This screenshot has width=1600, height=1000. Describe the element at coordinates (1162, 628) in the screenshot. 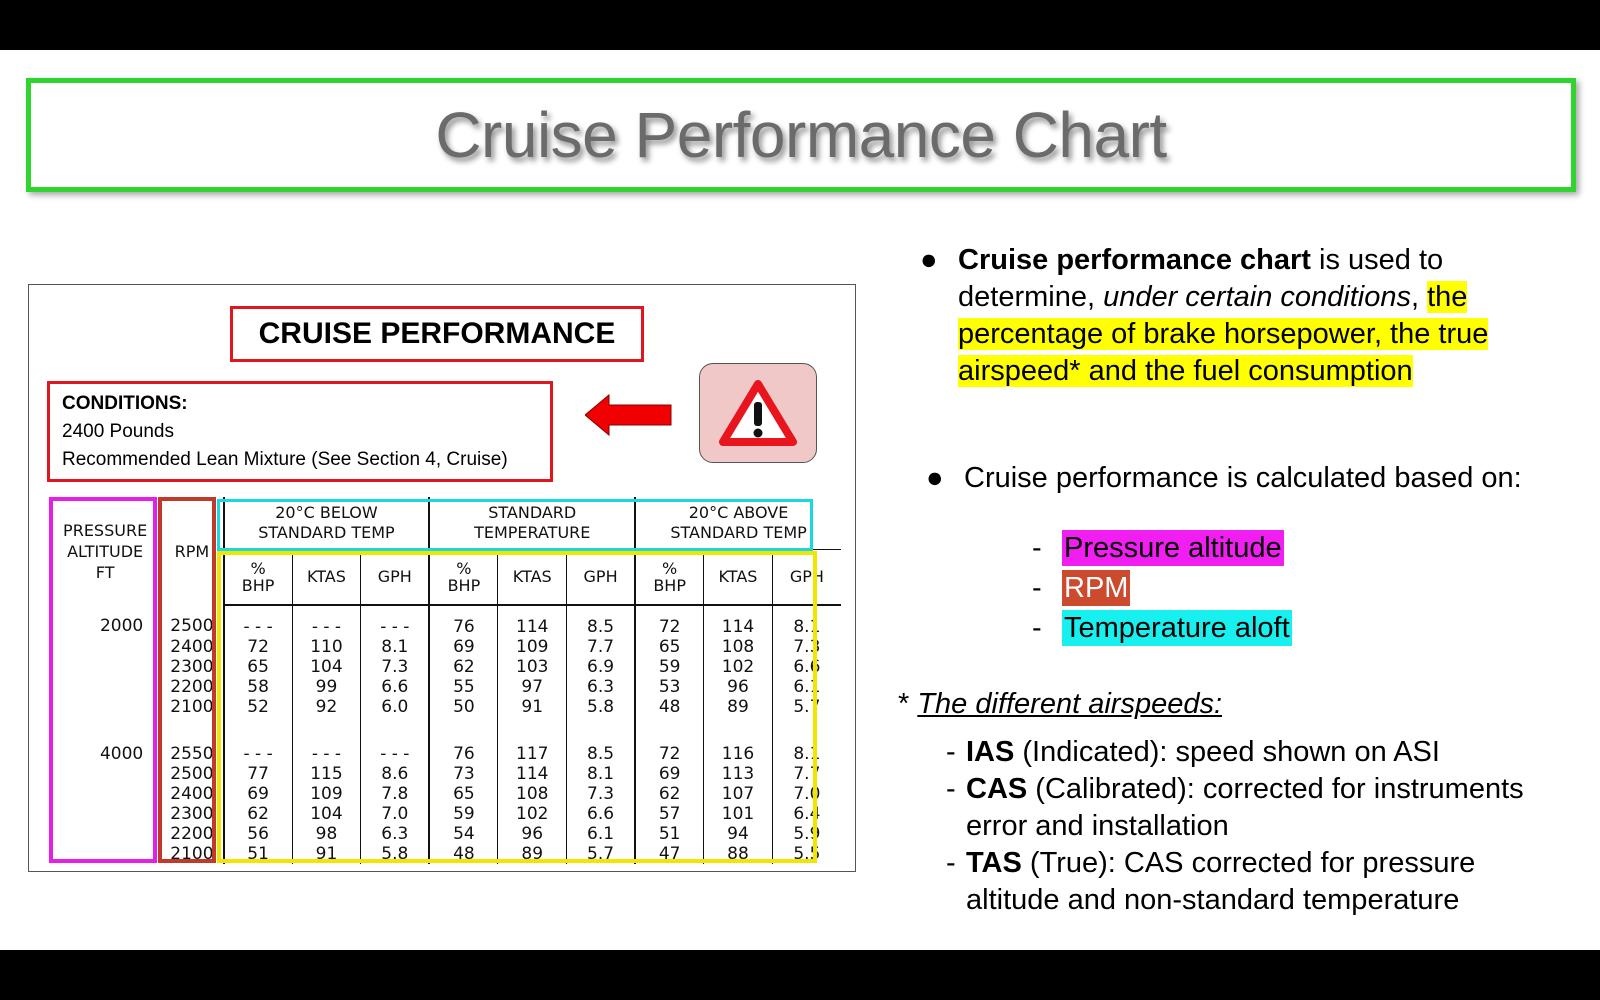

I see `factor-temperature-aloft: - Temperature aloft` at that location.